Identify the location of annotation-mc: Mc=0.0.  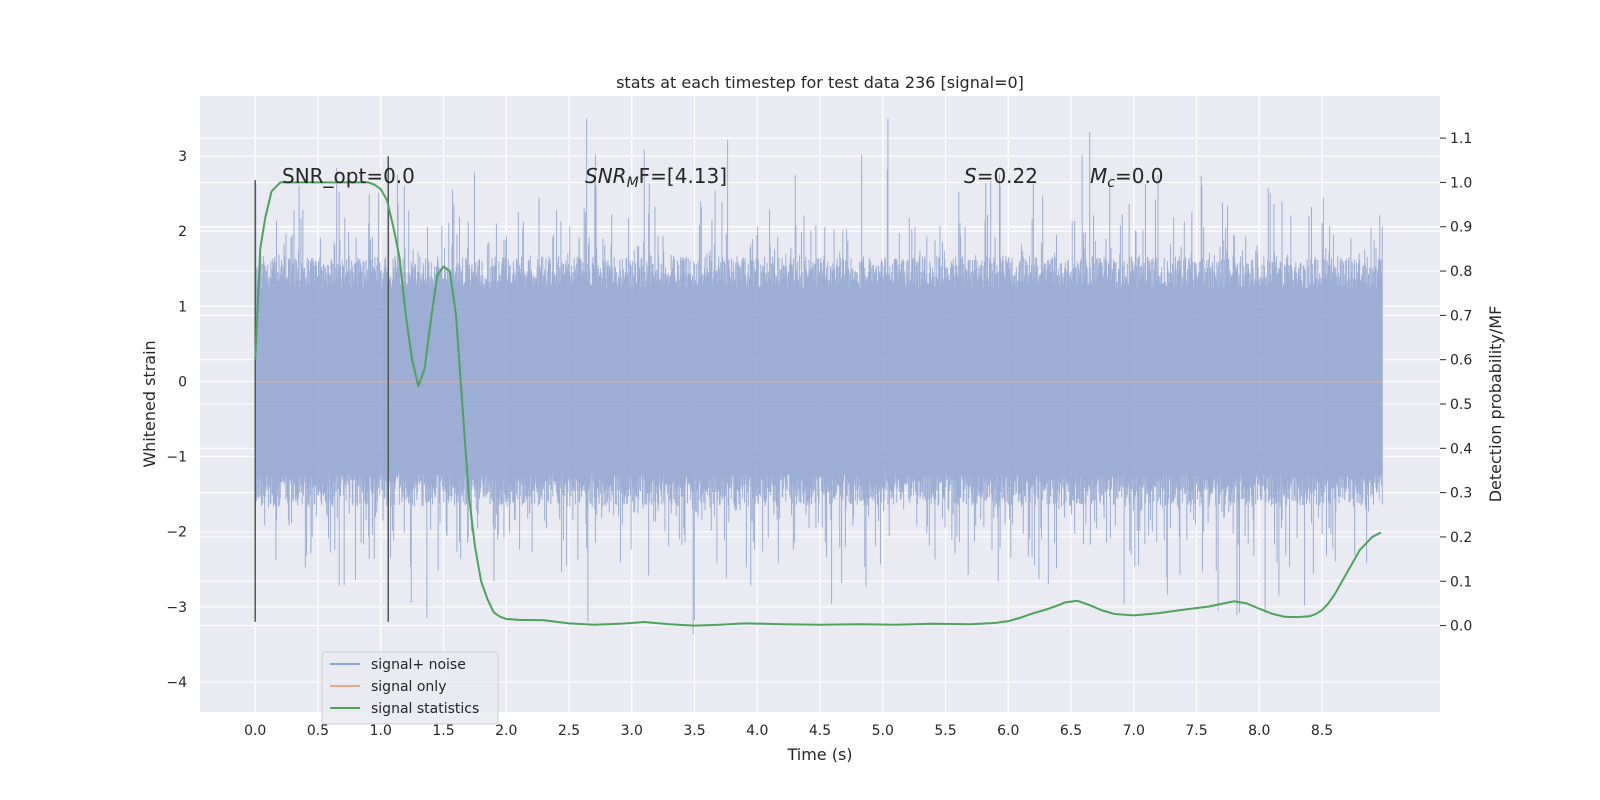
(1127, 177).